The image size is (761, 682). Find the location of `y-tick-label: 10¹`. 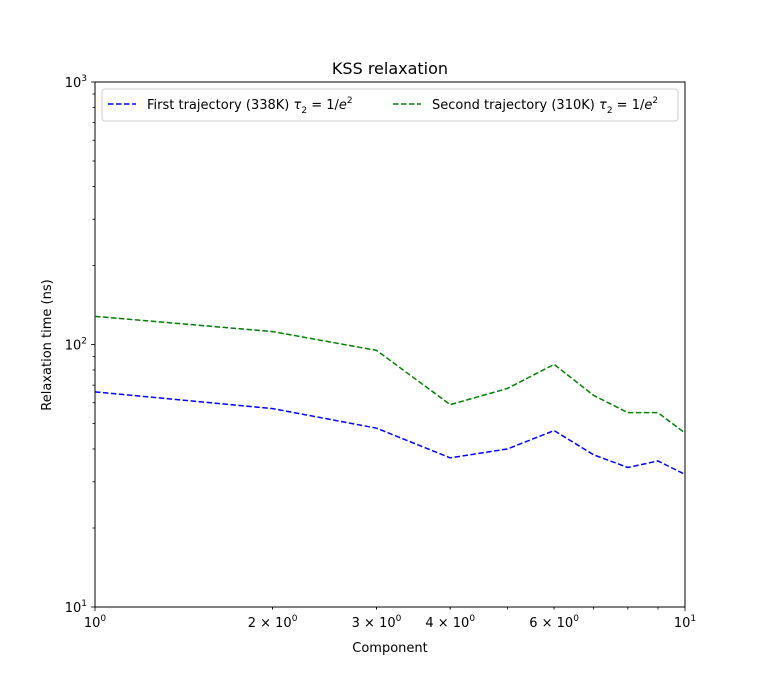

y-tick-label: 10¹ is located at coordinates (76, 607).